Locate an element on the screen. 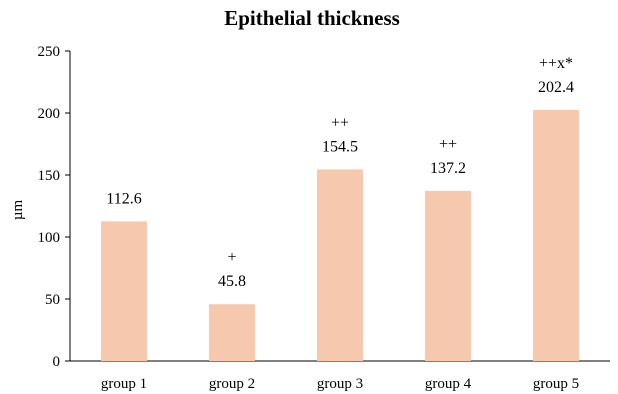  data-label: 45.8 is located at coordinates (232, 281).